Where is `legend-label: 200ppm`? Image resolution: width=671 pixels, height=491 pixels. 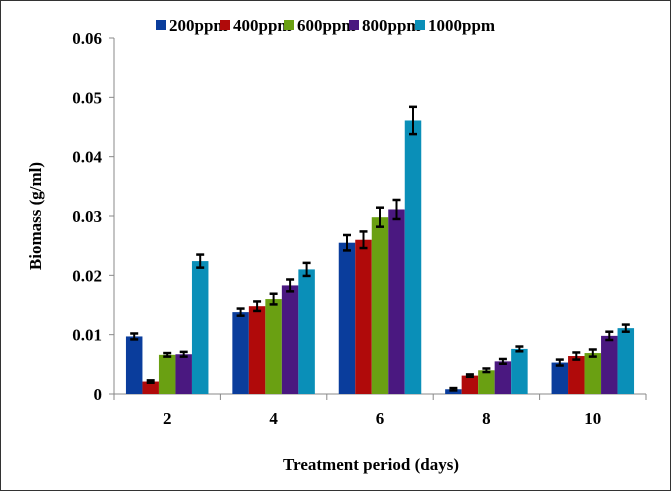
legend-label: 200ppm is located at coordinates (198, 25).